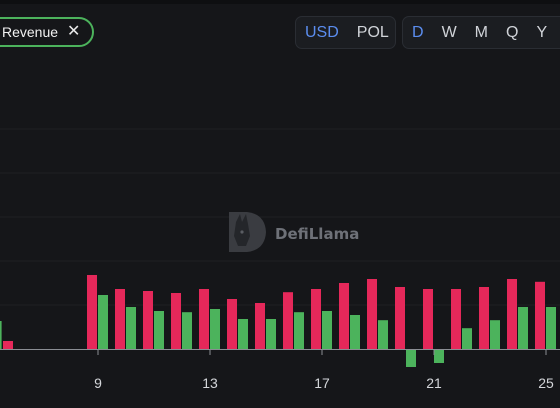  What do you see at coordinates (322, 383) in the screenshot?
I see `x-tick-label: 17` at bounding box center [322, 383].